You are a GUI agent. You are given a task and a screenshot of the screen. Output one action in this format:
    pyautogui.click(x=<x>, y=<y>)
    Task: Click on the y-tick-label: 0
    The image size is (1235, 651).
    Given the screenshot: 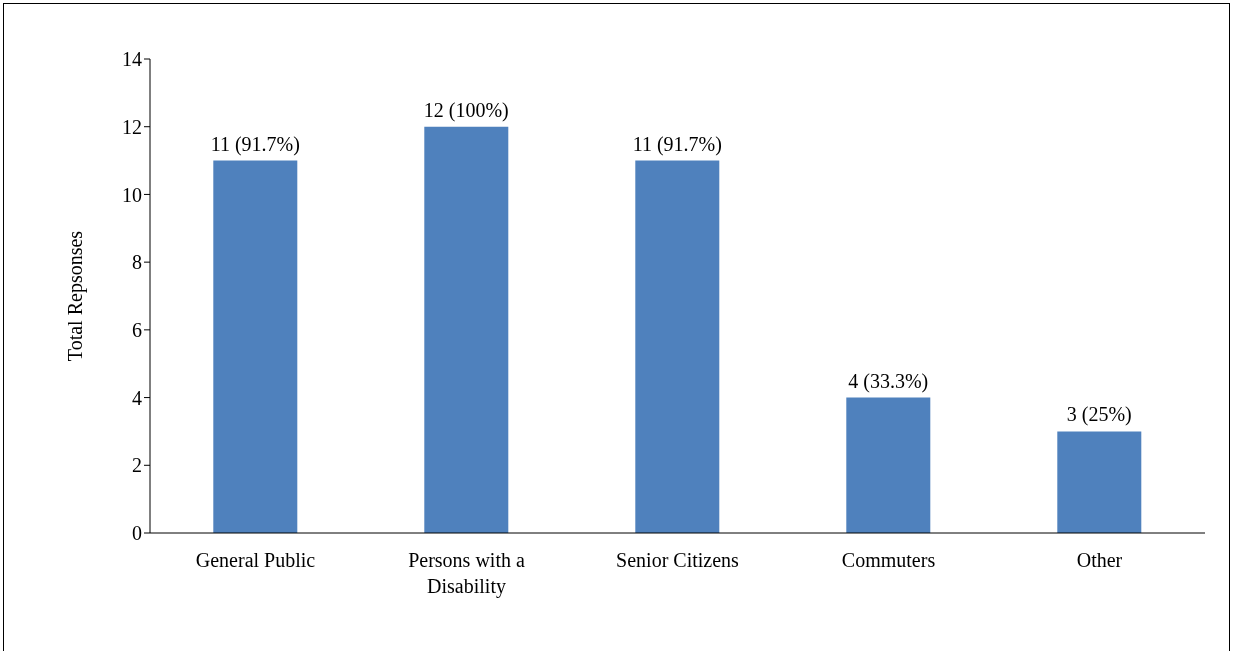 What is the action you would take?
    pyautogui.click(x=137, y=533)
    